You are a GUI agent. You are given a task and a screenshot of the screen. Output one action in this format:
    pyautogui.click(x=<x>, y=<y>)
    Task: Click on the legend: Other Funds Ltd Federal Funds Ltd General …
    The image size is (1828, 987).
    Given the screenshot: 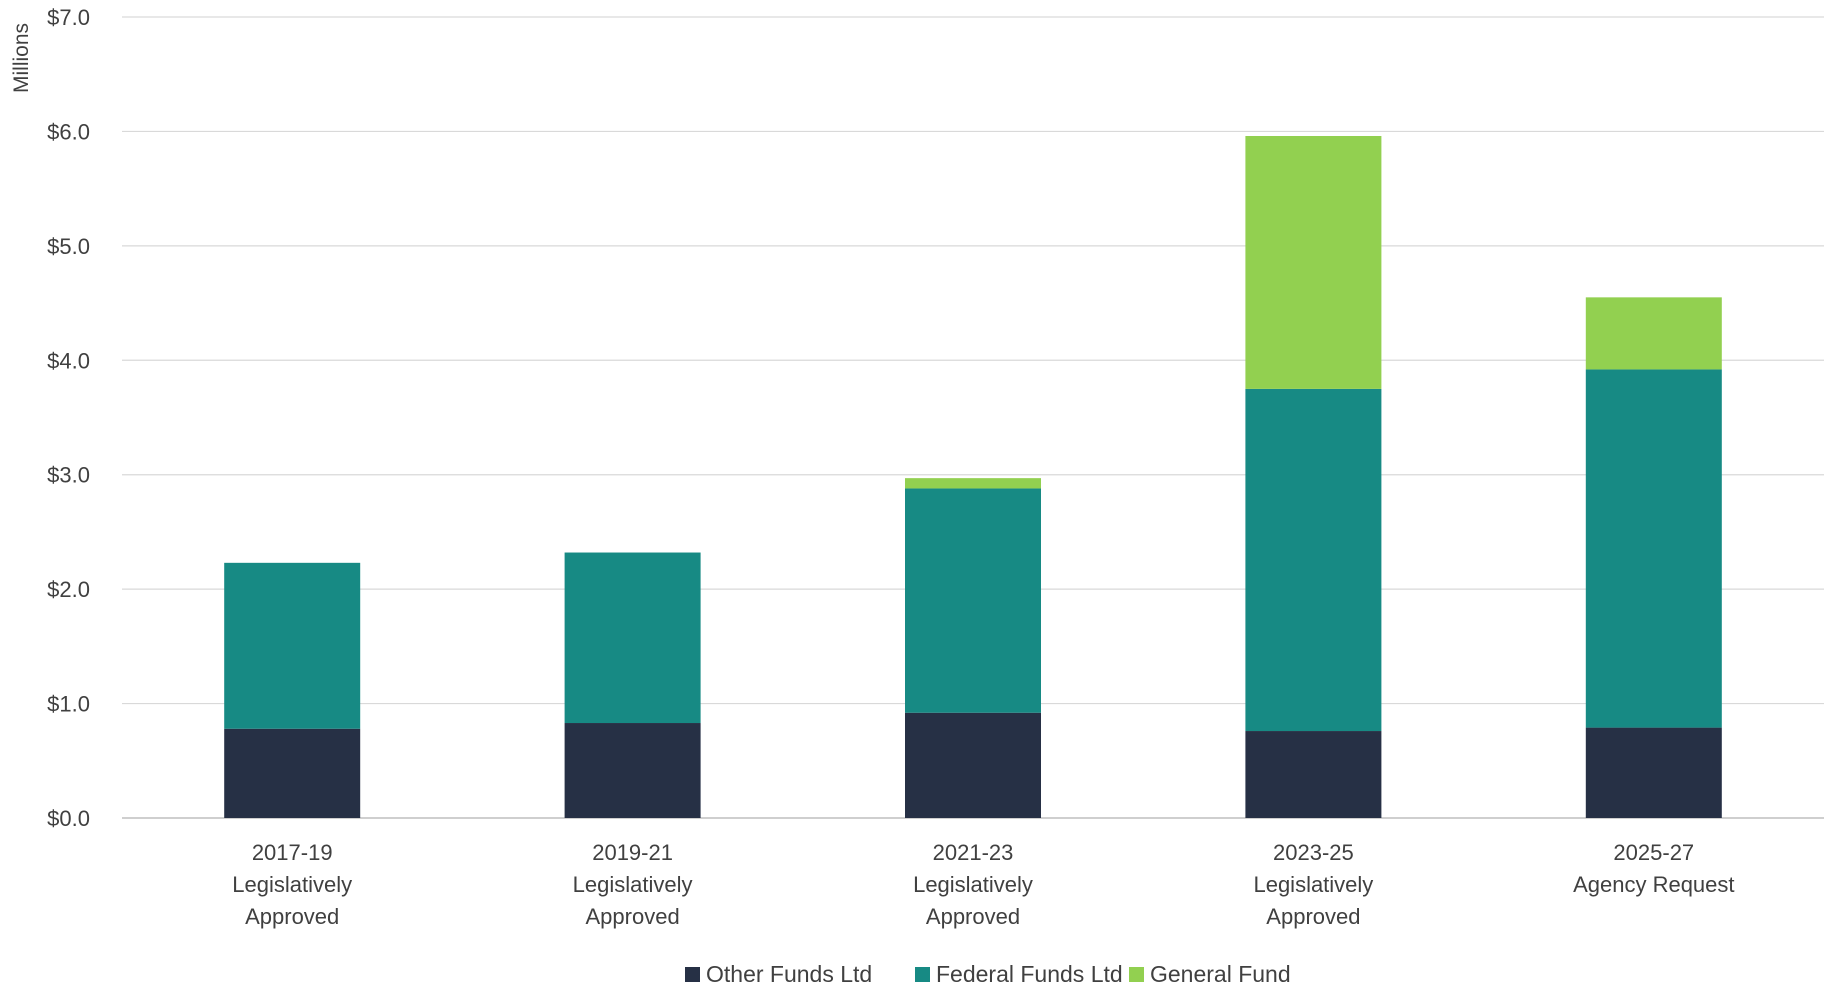 What is the action you would take?
    pyautogui.click(x=988, y=974)
    